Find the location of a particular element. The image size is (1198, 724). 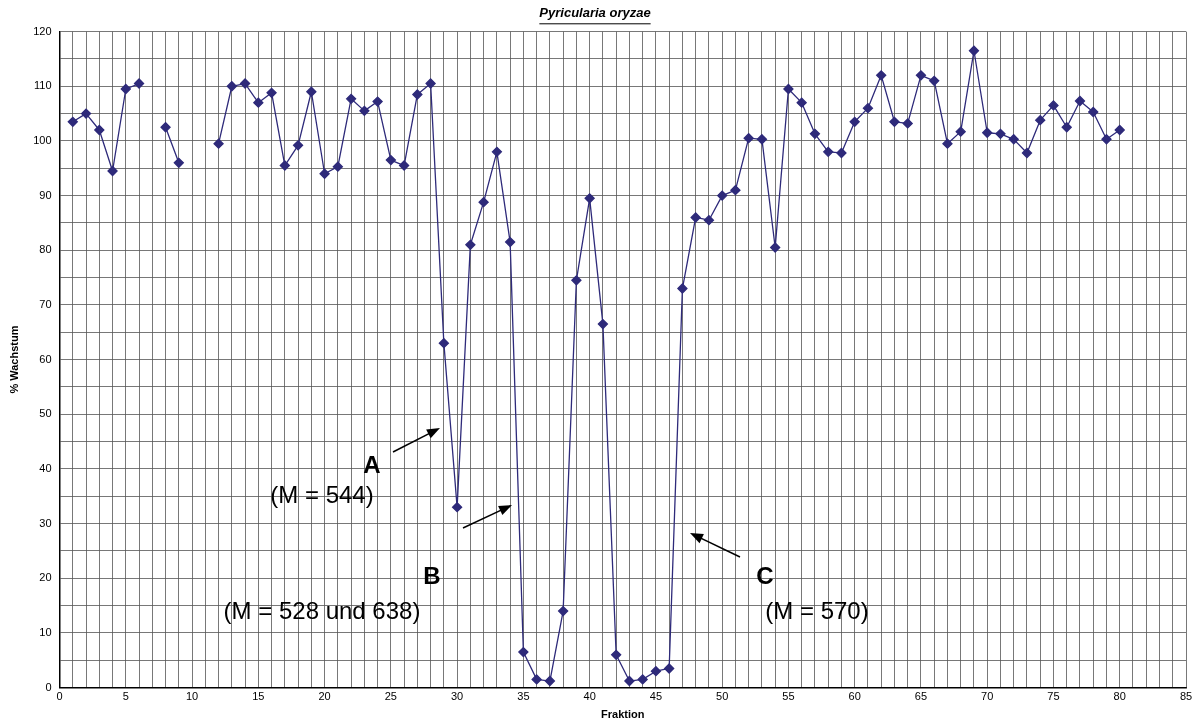

x-tick-label: 60 is located at coordinates (854, 696).